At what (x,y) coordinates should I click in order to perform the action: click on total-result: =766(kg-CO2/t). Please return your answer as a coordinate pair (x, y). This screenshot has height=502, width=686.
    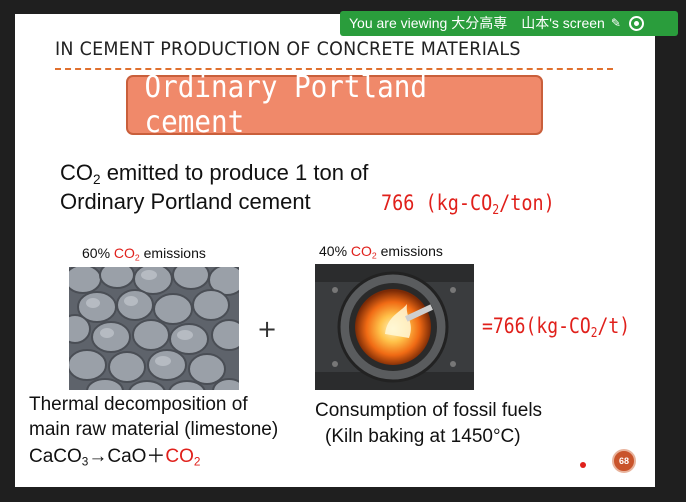
    Looking at the image, I should click on (556, 327).